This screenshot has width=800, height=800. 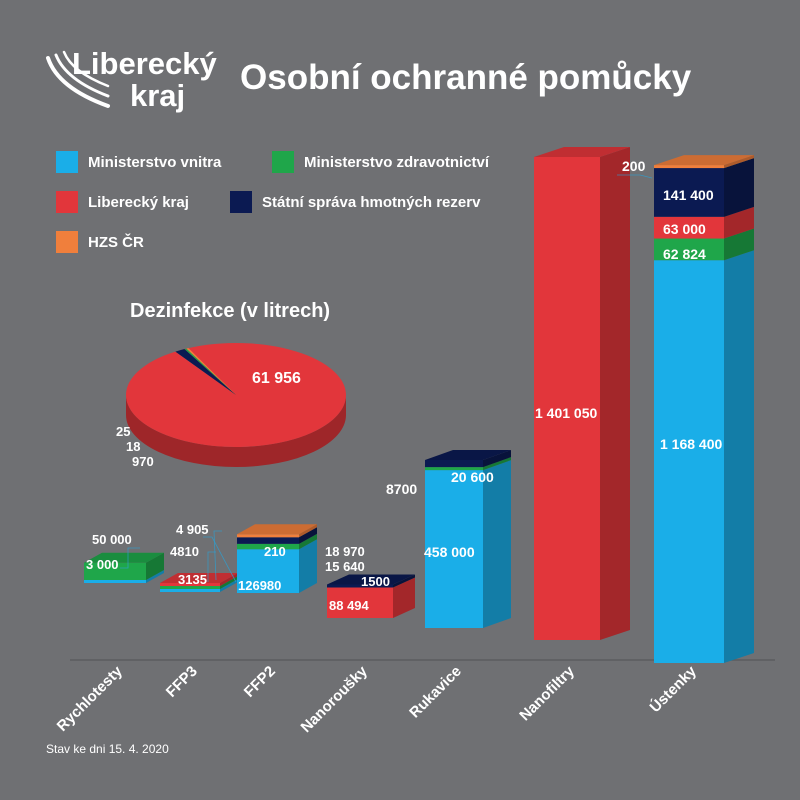 What do you see at coordinates (375, 581) in the screenshot?
I see `data-label: 1500` at bounding box center [375, 581].